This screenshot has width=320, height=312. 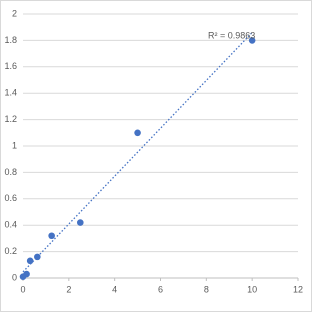 What do you see at coordinates (252, 289) in the screenshot?
I see `x-tick-label: 10` at bounding box center [252, 289].